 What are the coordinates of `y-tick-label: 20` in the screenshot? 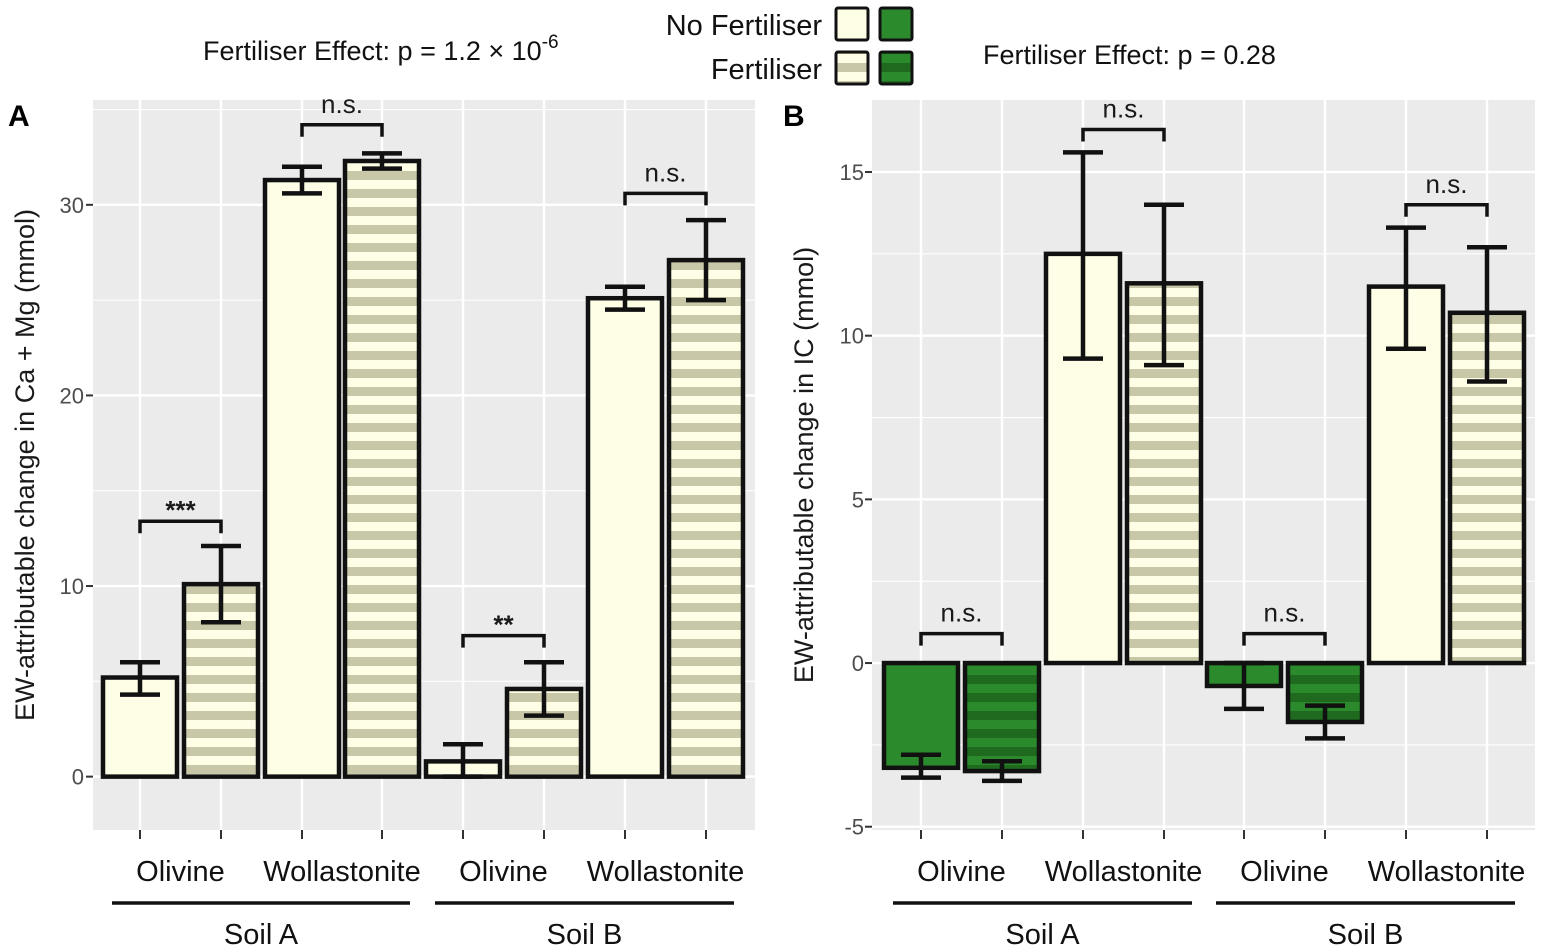 It's located at (72, 395).